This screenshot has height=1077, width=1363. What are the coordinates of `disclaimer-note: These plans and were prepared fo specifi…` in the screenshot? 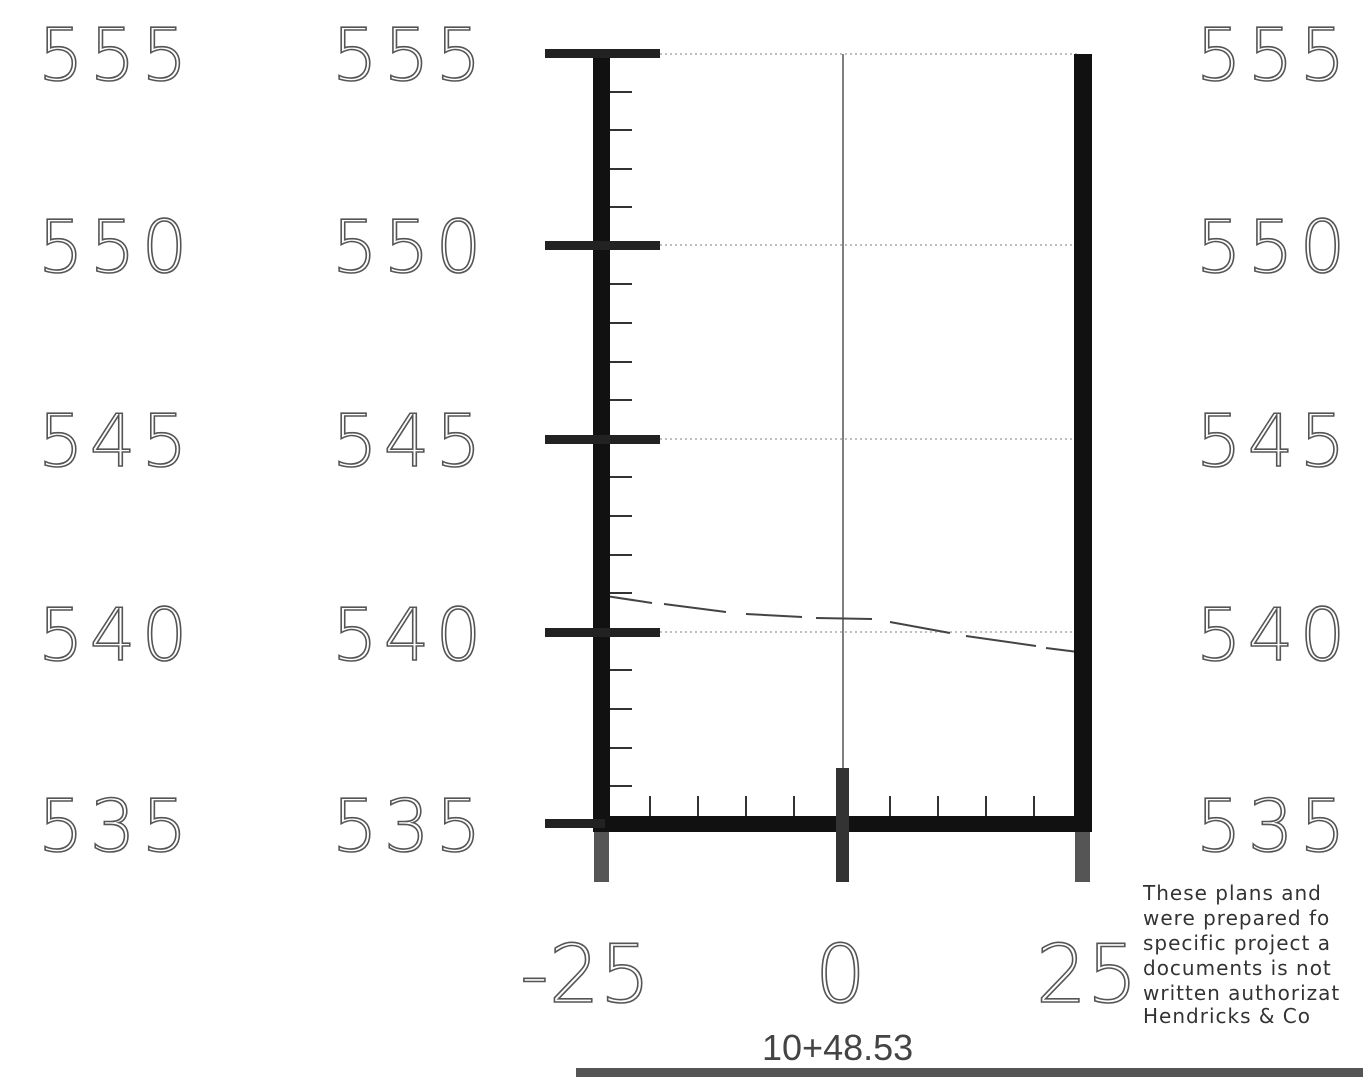 It's located at (1241, 954).